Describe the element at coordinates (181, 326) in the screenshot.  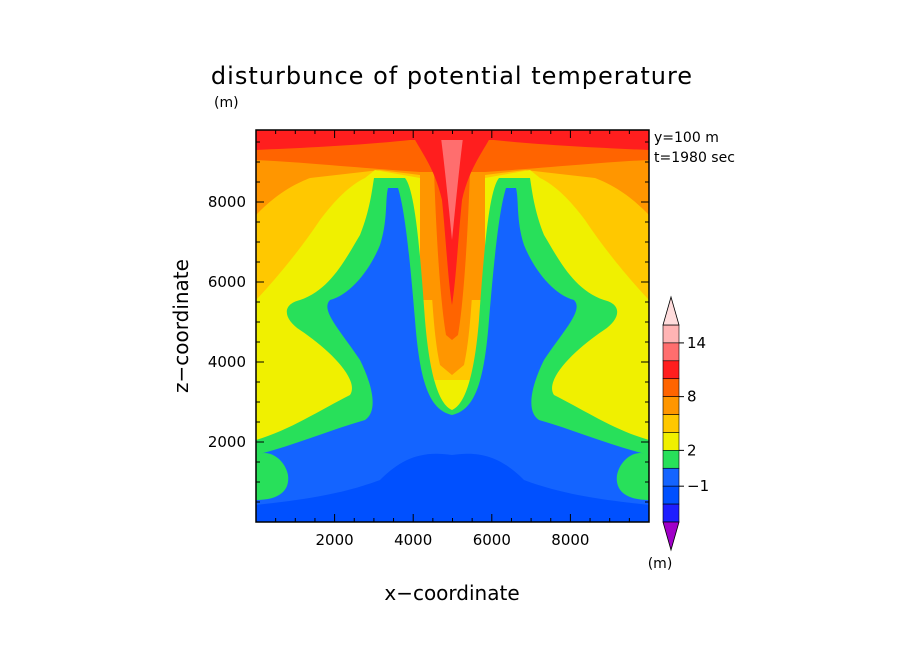
I see `y-axis-title: z−coordinate` at that location.